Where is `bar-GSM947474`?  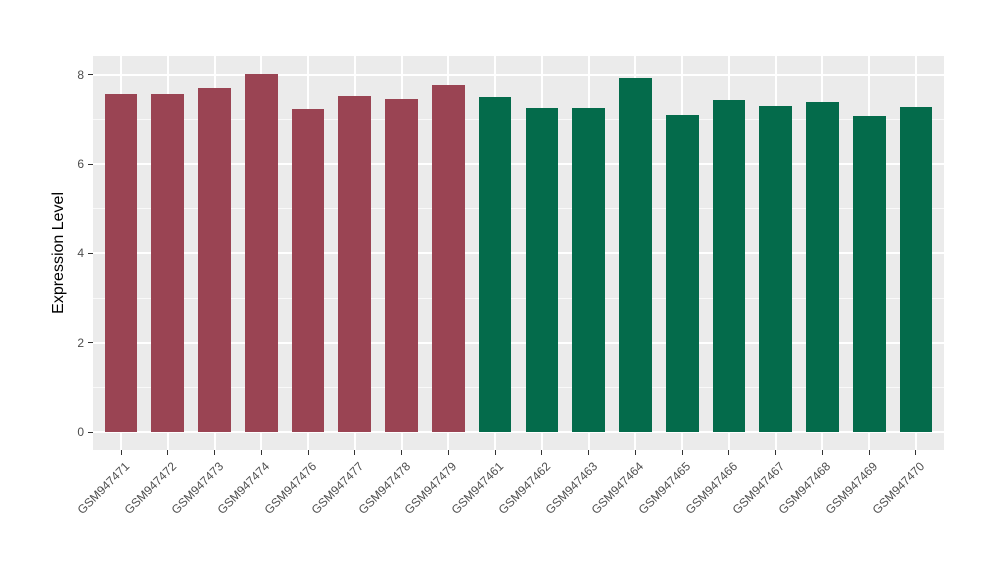
bar-GSM947474 is located at coordinates (261, 253).